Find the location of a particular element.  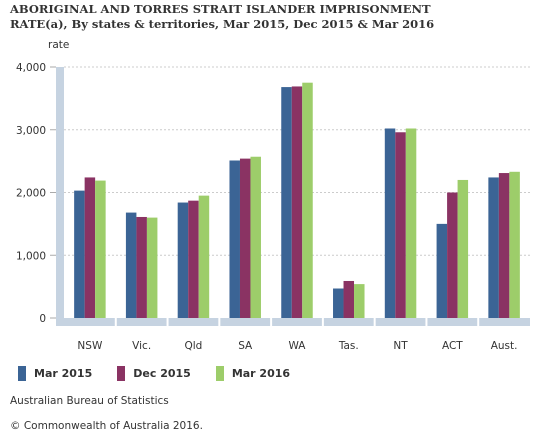

bar-wa-mar-2015 is located at coordinates (286, 202).